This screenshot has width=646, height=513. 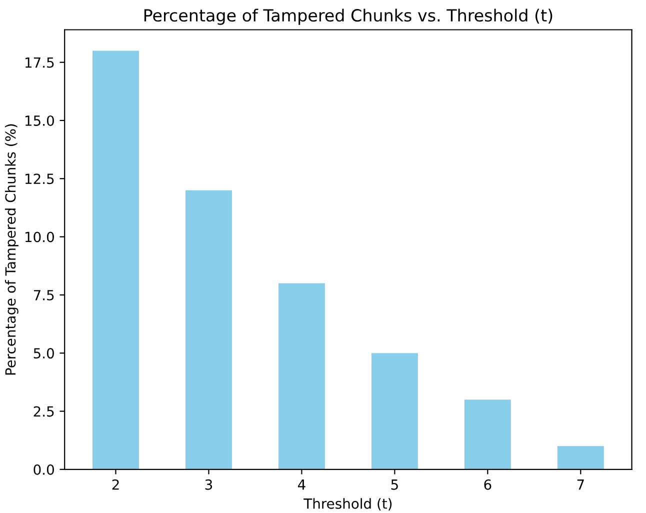 I want to click on x-tick-label: 2, so click(x=115, y=484).